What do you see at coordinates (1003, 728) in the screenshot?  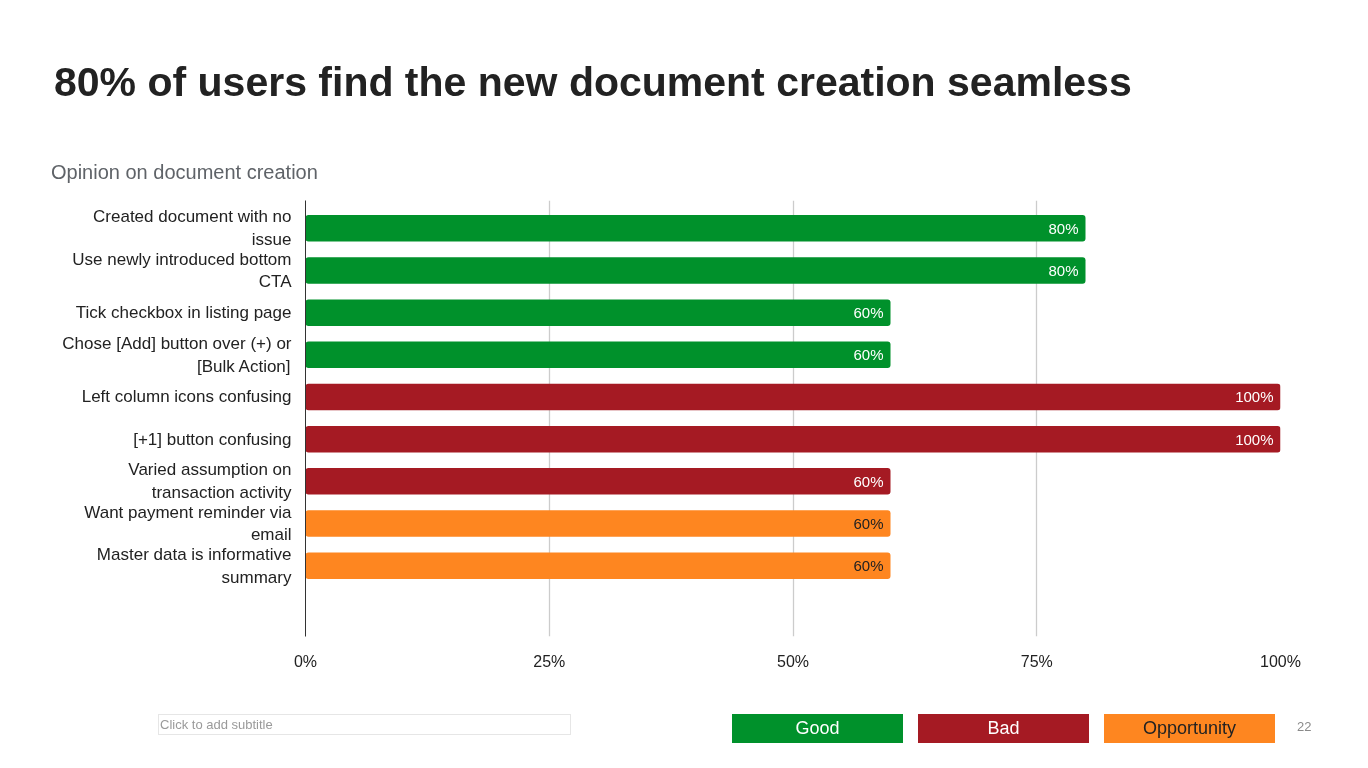 I see `text: Bad` at bounding box center [1003, 728].